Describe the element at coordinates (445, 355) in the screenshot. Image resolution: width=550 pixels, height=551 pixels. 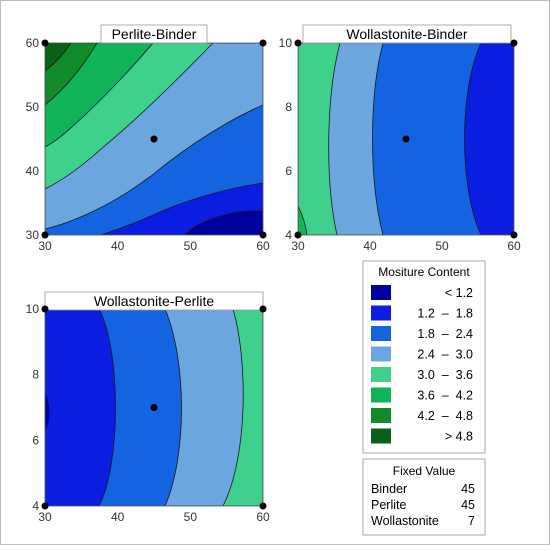
I see `legend-label: 2.4 – 3.0` at that location.